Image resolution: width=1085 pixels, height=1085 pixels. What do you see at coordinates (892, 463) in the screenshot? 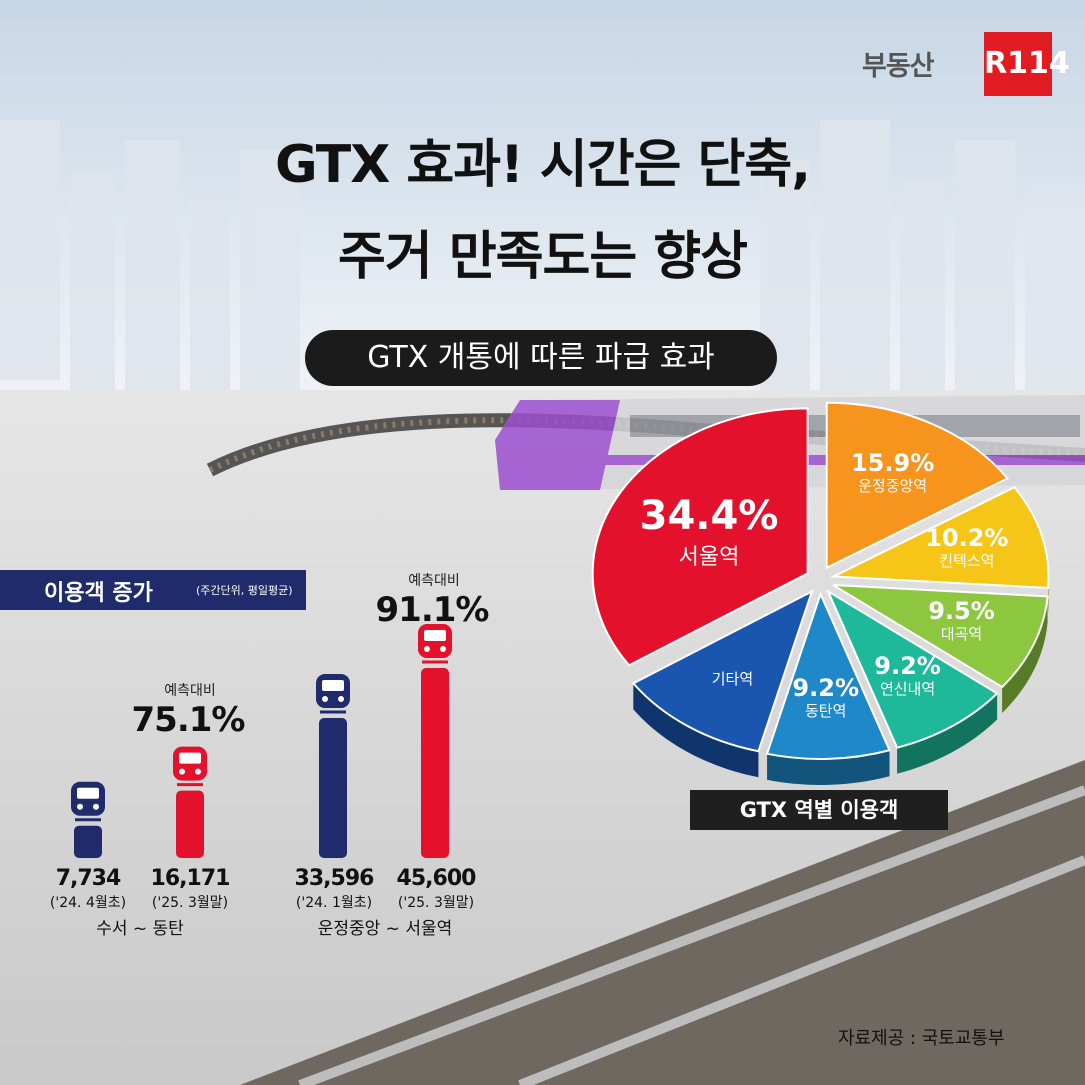
I see `pie-slice-percent: 15.9%` at bounding box center [892, 463].